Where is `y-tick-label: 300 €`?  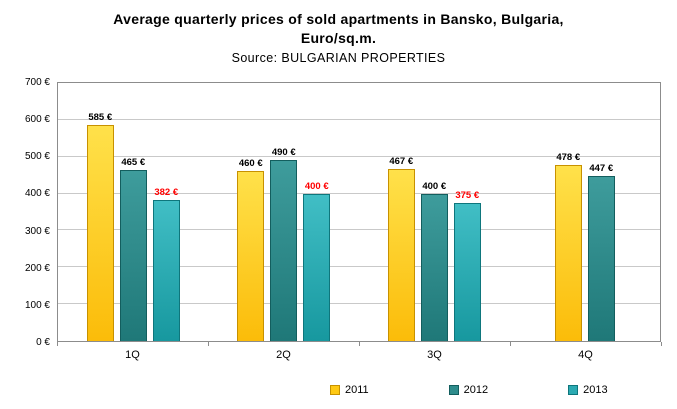 y-tick-label: 300 € is located at coordinates (37, 231).